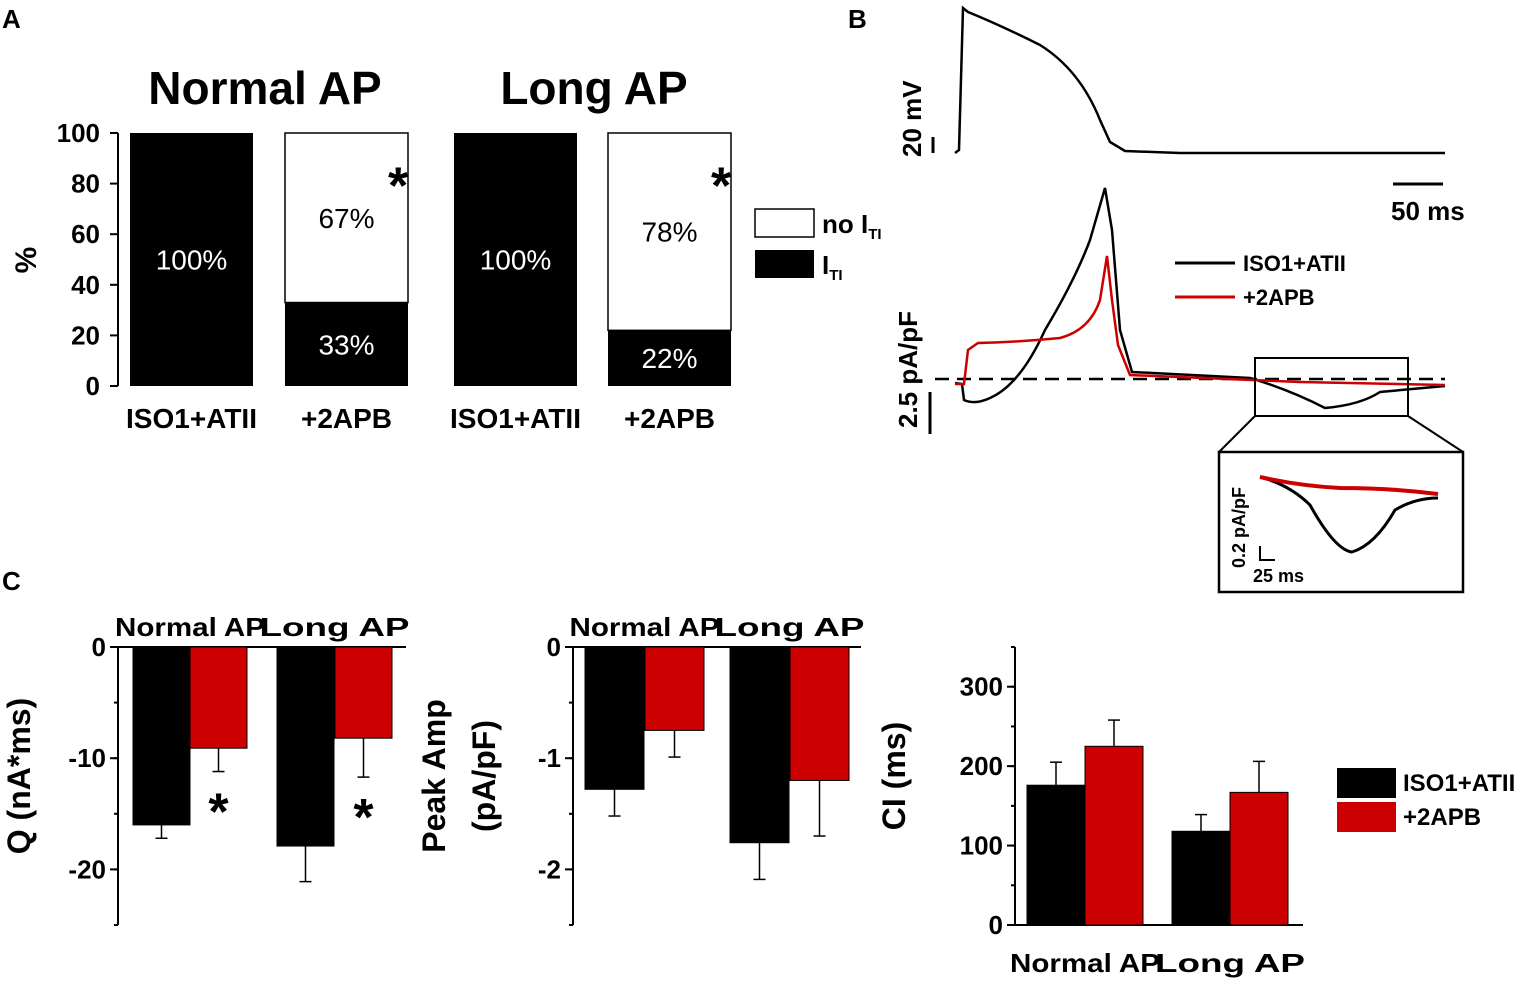 The width and height of the screenshot is (1535, 989). Describe the element at coordinates (1239, 527) in the screenshot. I see `inset-current-label: 0.2 pA/pF` at that location.